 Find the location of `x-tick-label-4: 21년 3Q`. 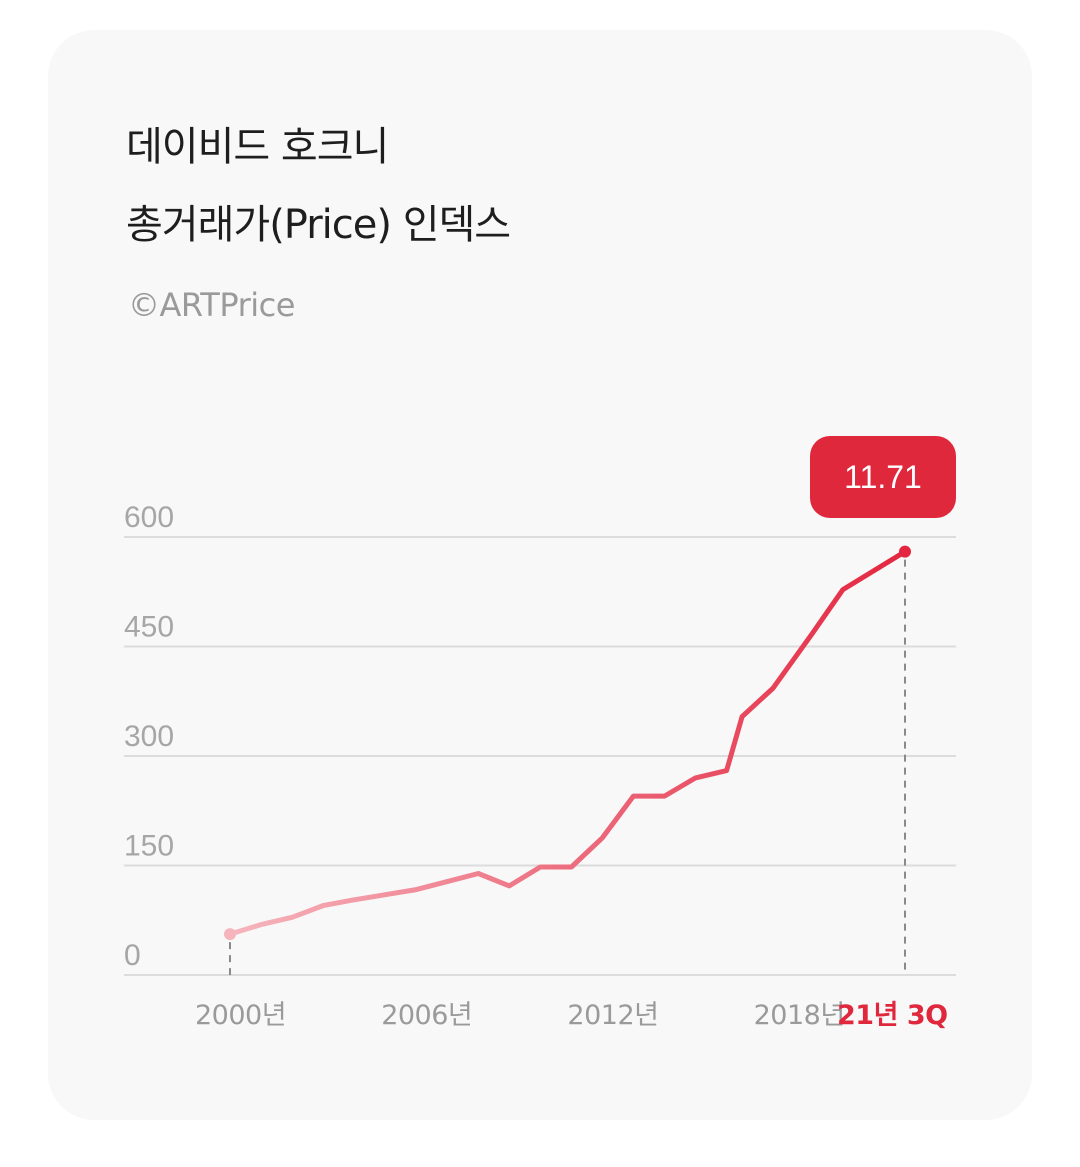

x-tick-label-4: 21년 3Q is located at coordinates (892, 1015).